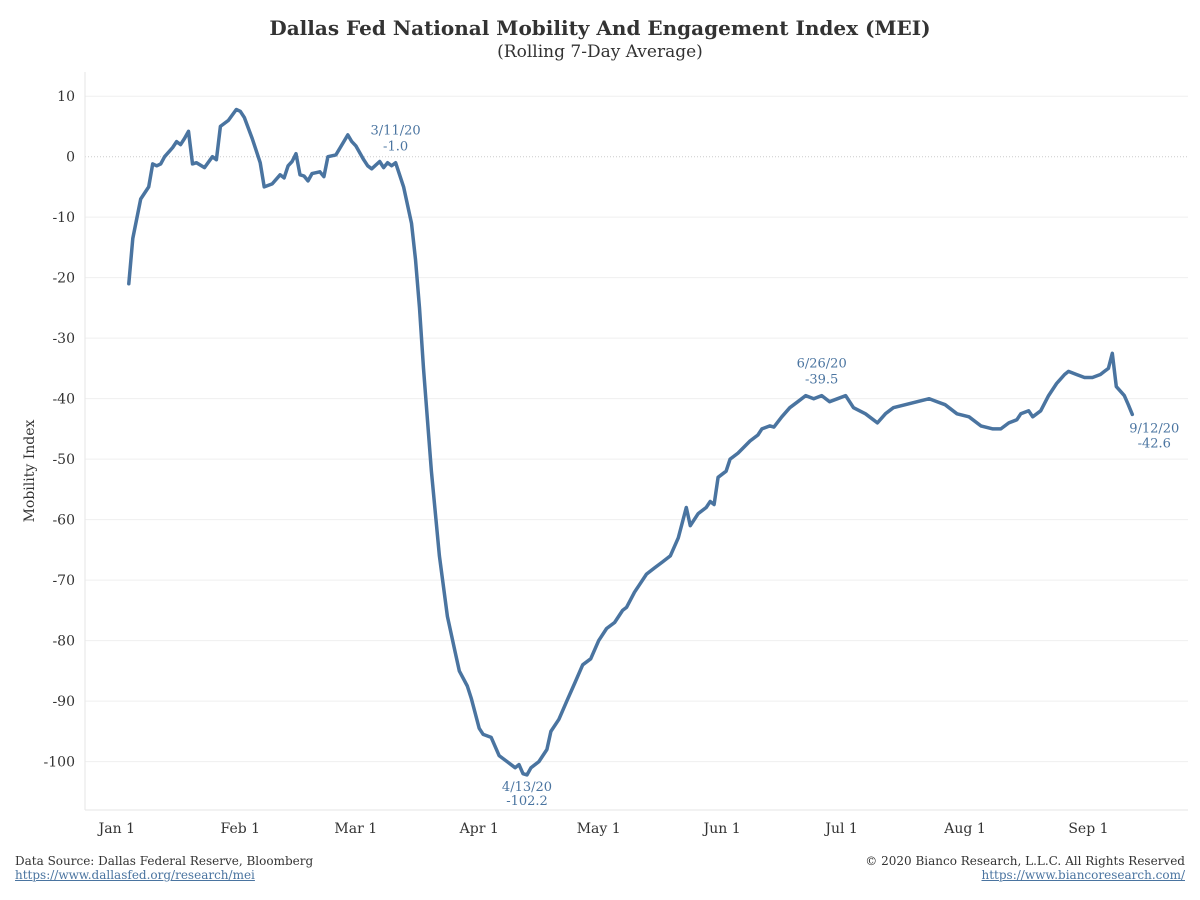 Image resolution: width=1200 pixels, height=900 pixels. Describe the element at coordinates (135, 875) in the screenshot. I see `source-link: https://www.dallasfed.org/research/mei` at that location.